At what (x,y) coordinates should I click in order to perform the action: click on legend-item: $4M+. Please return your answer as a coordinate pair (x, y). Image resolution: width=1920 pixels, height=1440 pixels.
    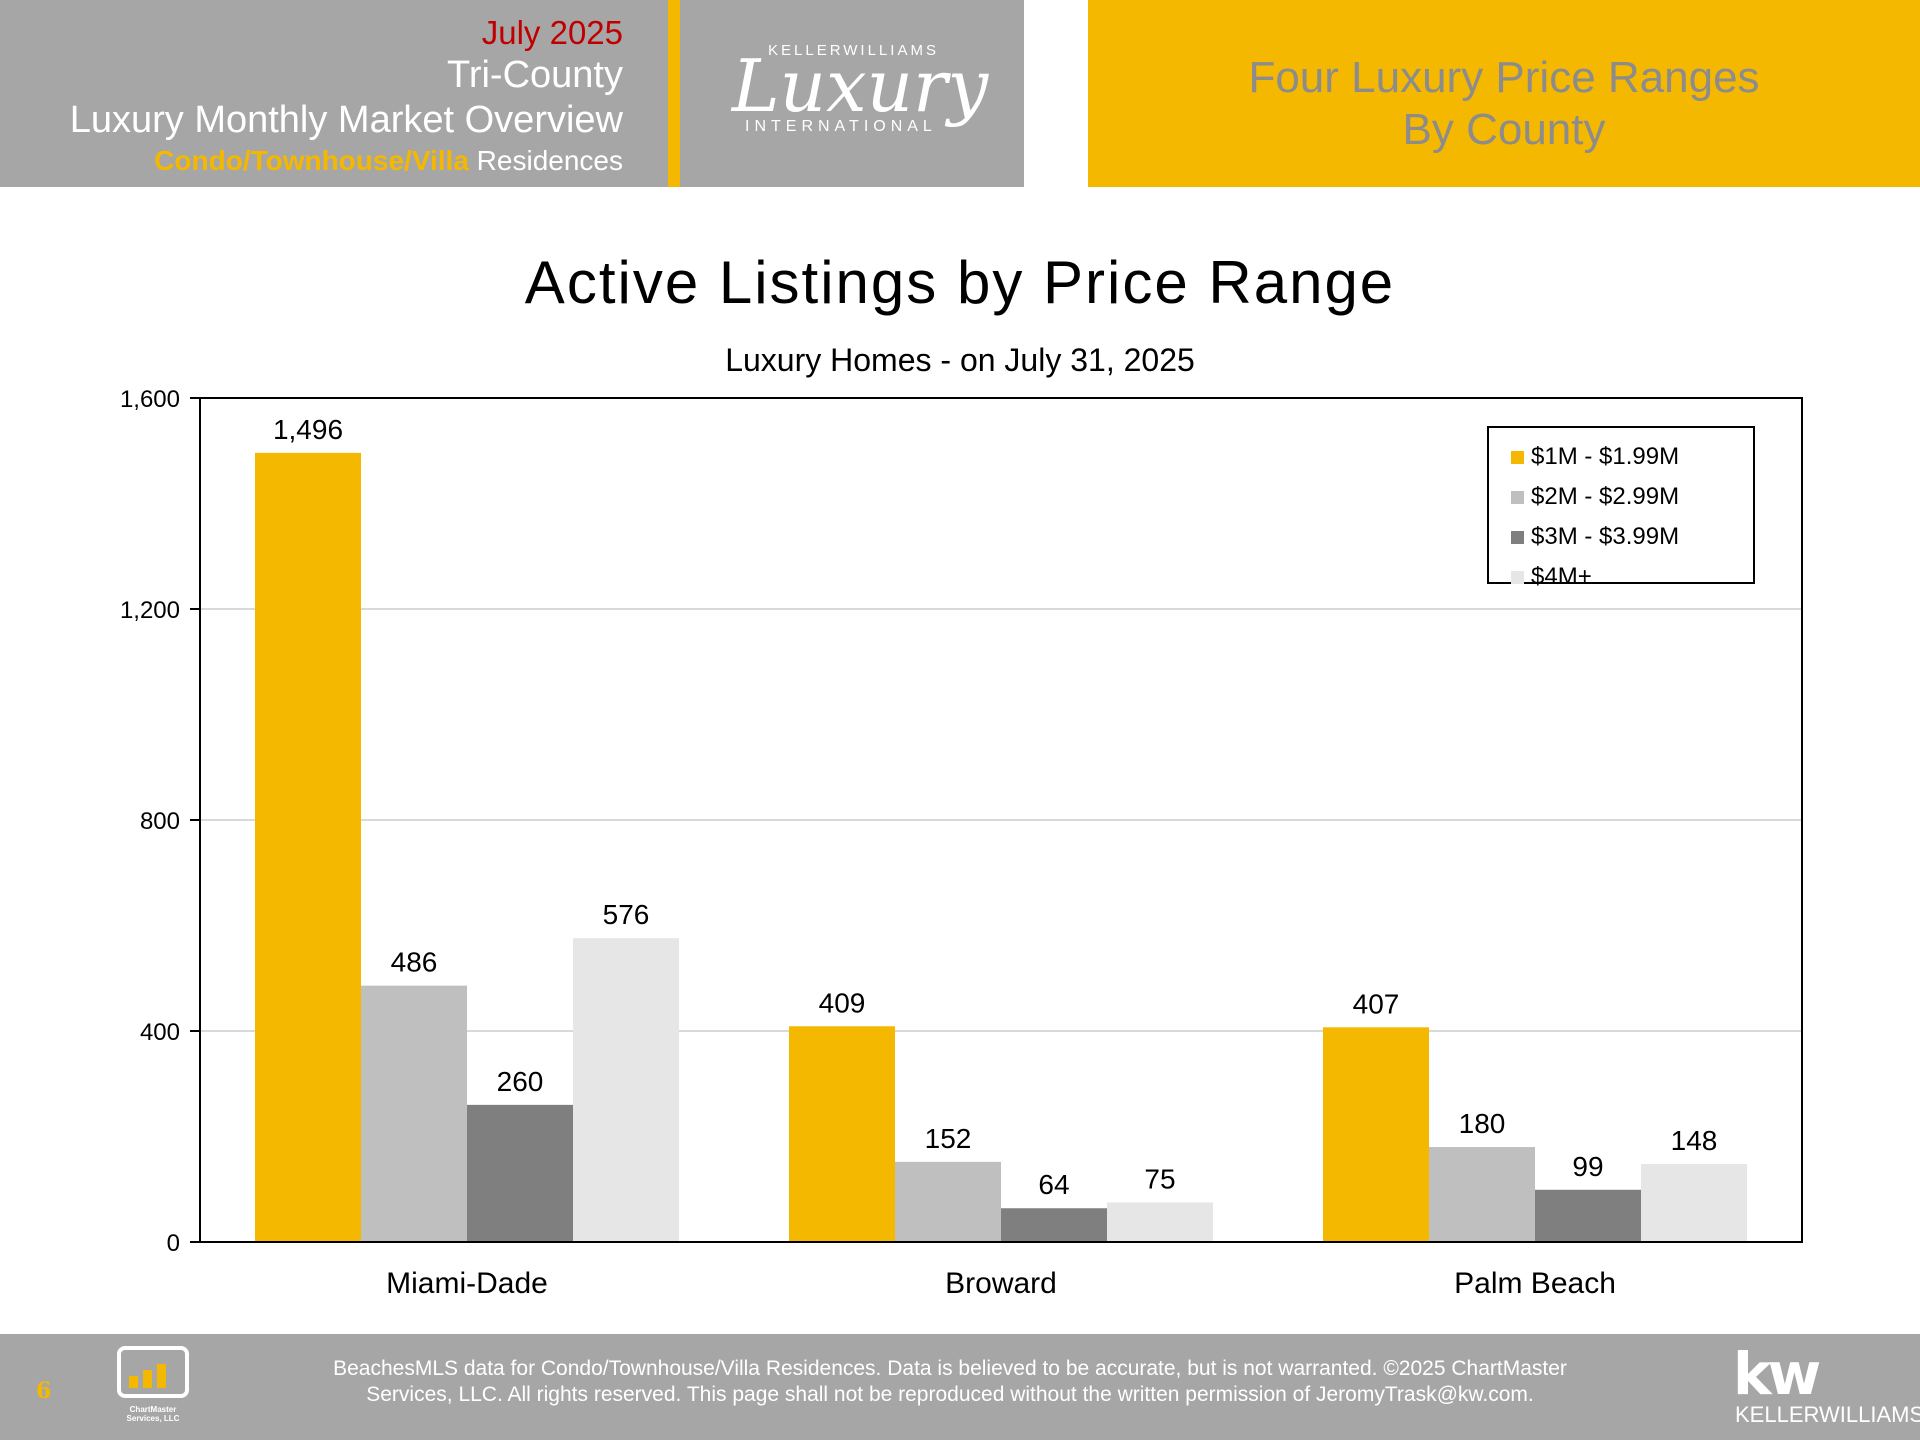
    Looking at the image, I should click on (1551, 577).